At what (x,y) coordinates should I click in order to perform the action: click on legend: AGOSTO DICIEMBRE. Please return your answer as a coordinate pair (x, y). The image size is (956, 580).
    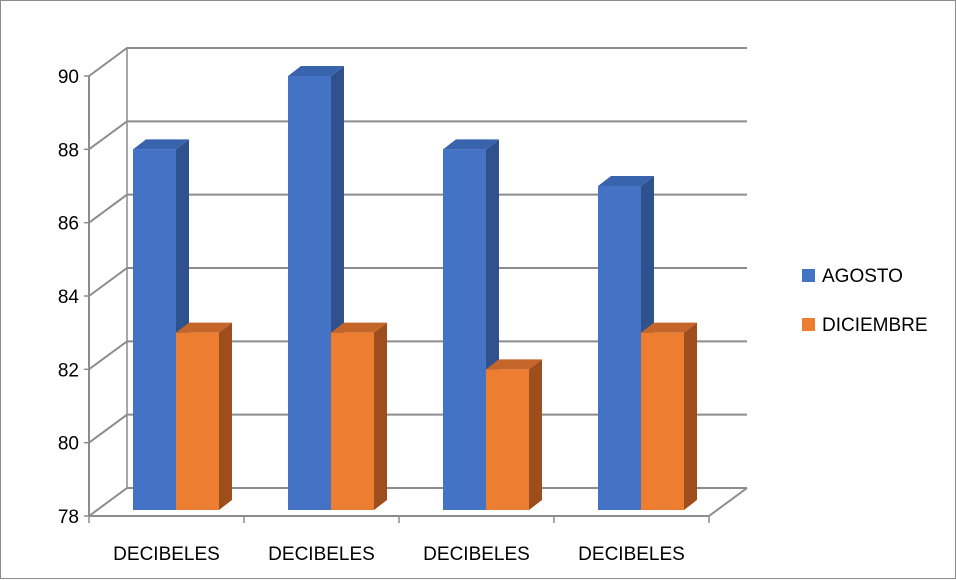
    Looking at the image, I should click on (865, 301).